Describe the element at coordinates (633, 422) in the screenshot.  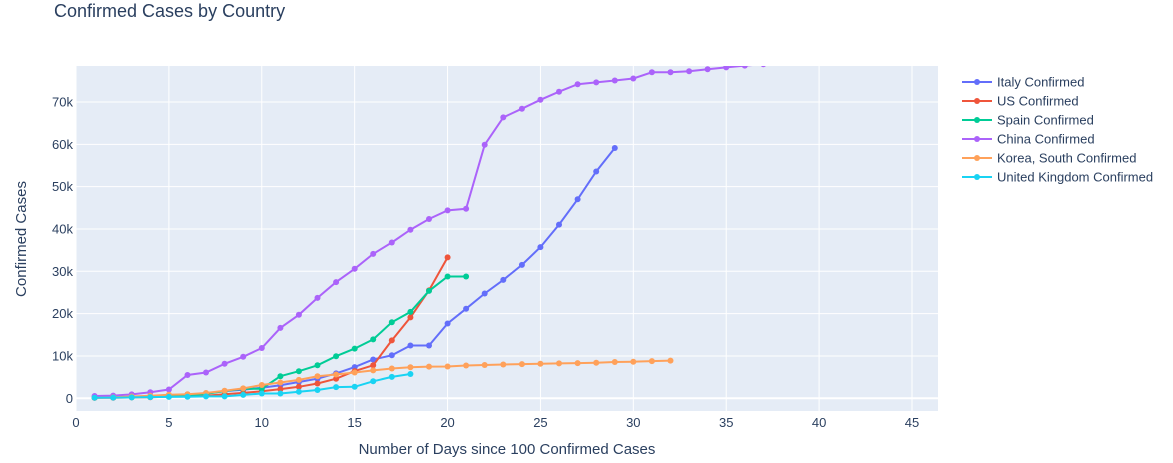
I see `x-tick-label: 30` at that location.